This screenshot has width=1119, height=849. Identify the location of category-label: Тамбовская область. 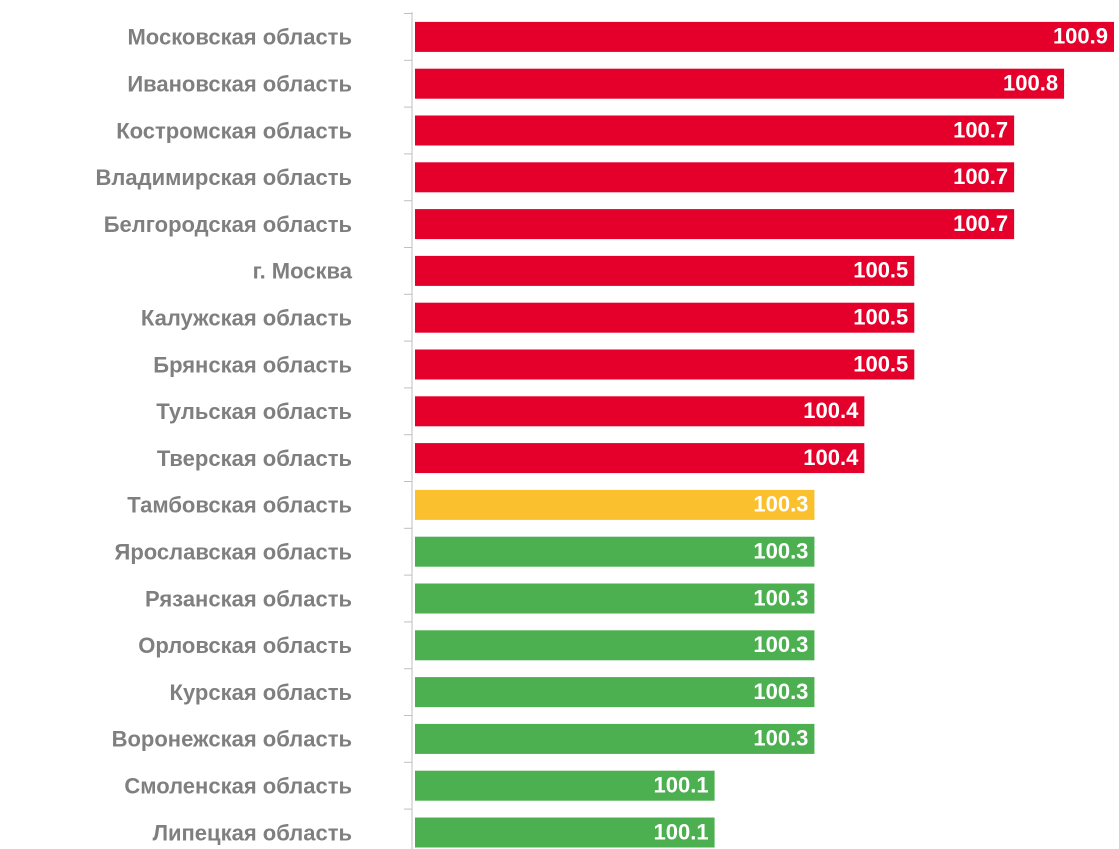
(239, 505).